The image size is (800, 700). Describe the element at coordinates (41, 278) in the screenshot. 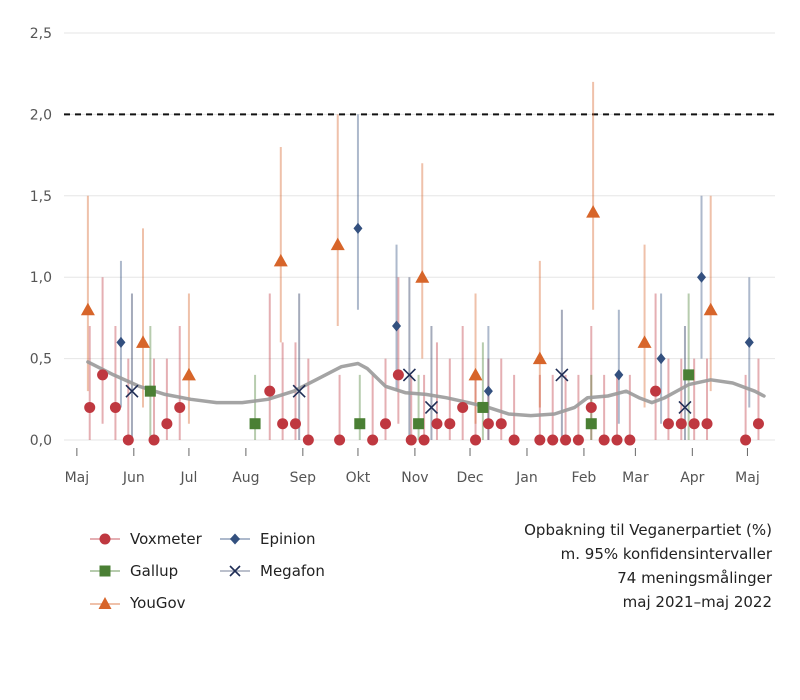

I see `y-tick-label: 1,0` at that location.